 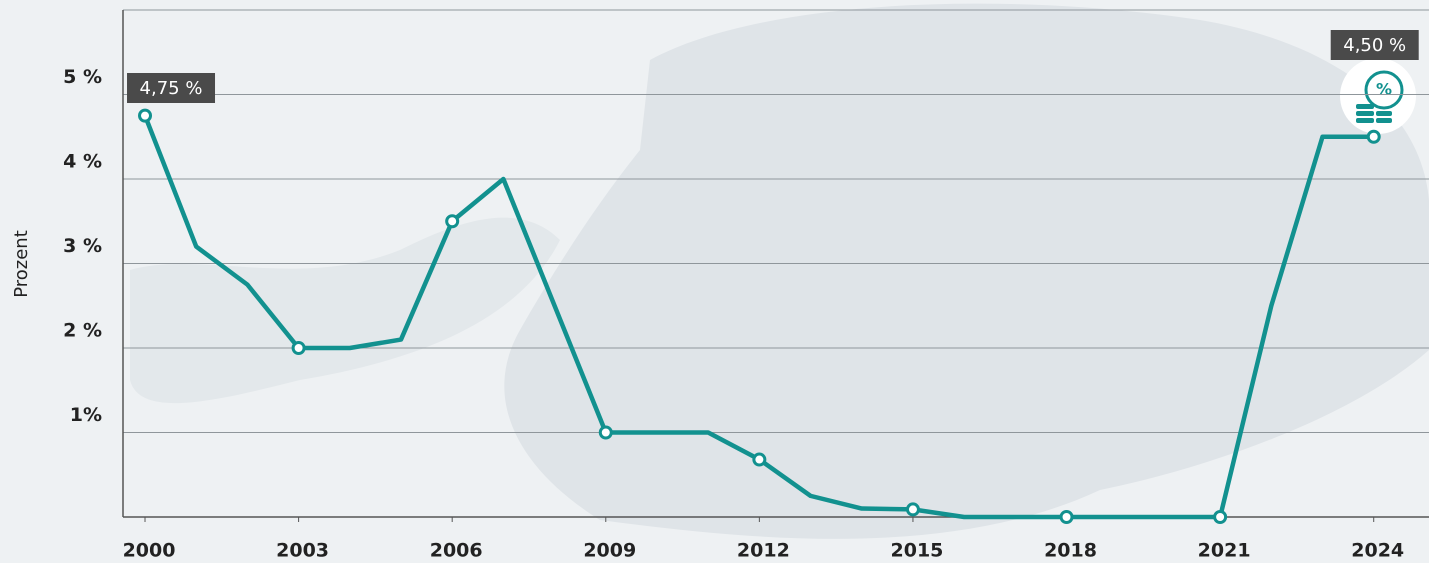 What do you see at coordinates (1224, 551) in the screenshot?
I see `x-tick-label: 2021` at bounding box center [1224, 551].